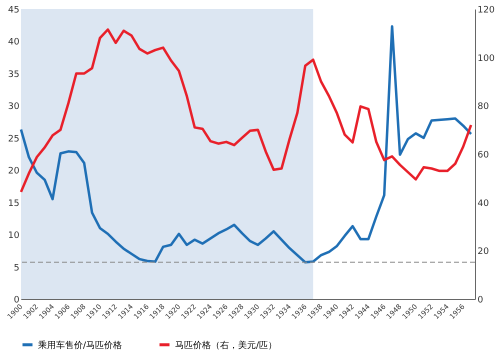 This screenshot has height=356, width=500. Describe the element at coordinates (80, 345) in the screenshot. I see `legend-label: 乘用车售价/马匹价格` at that location.